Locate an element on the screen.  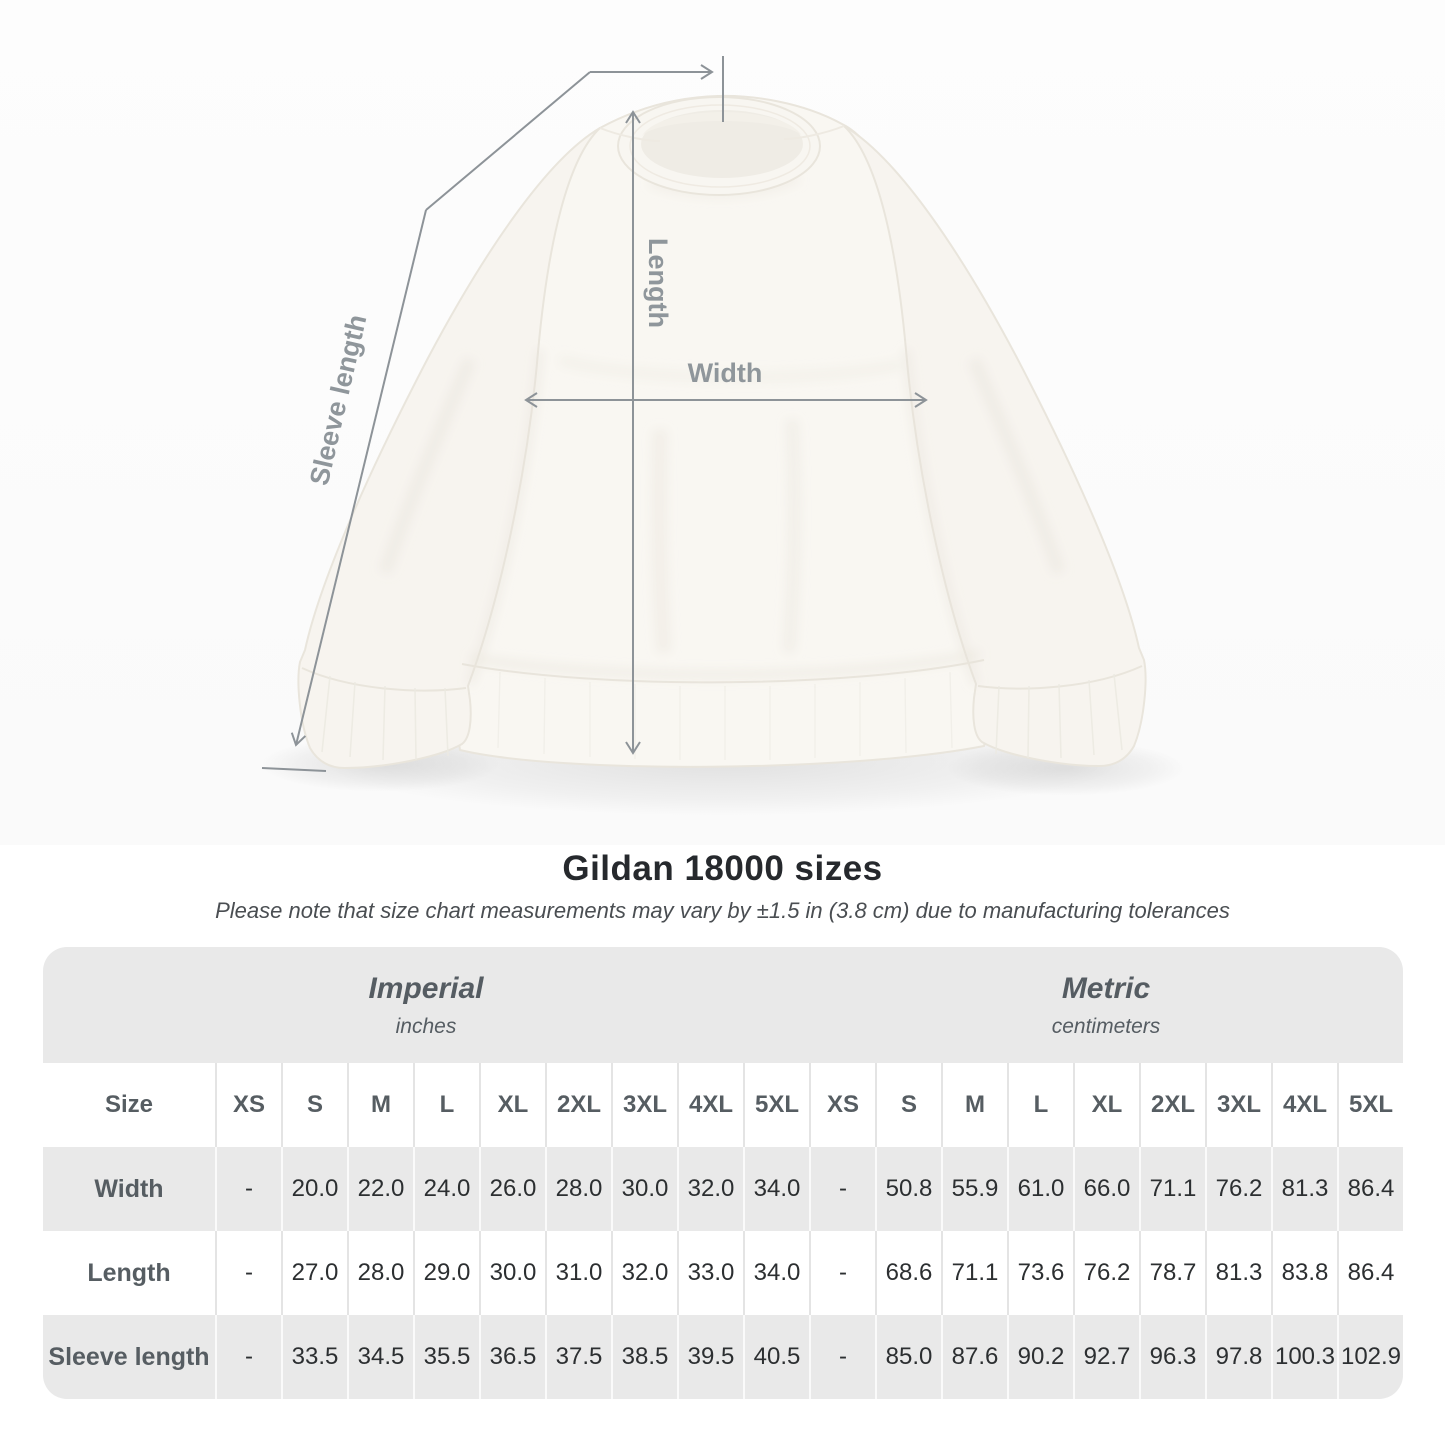
table-cell: 78.7 is located at coordinates (1172, 1273).